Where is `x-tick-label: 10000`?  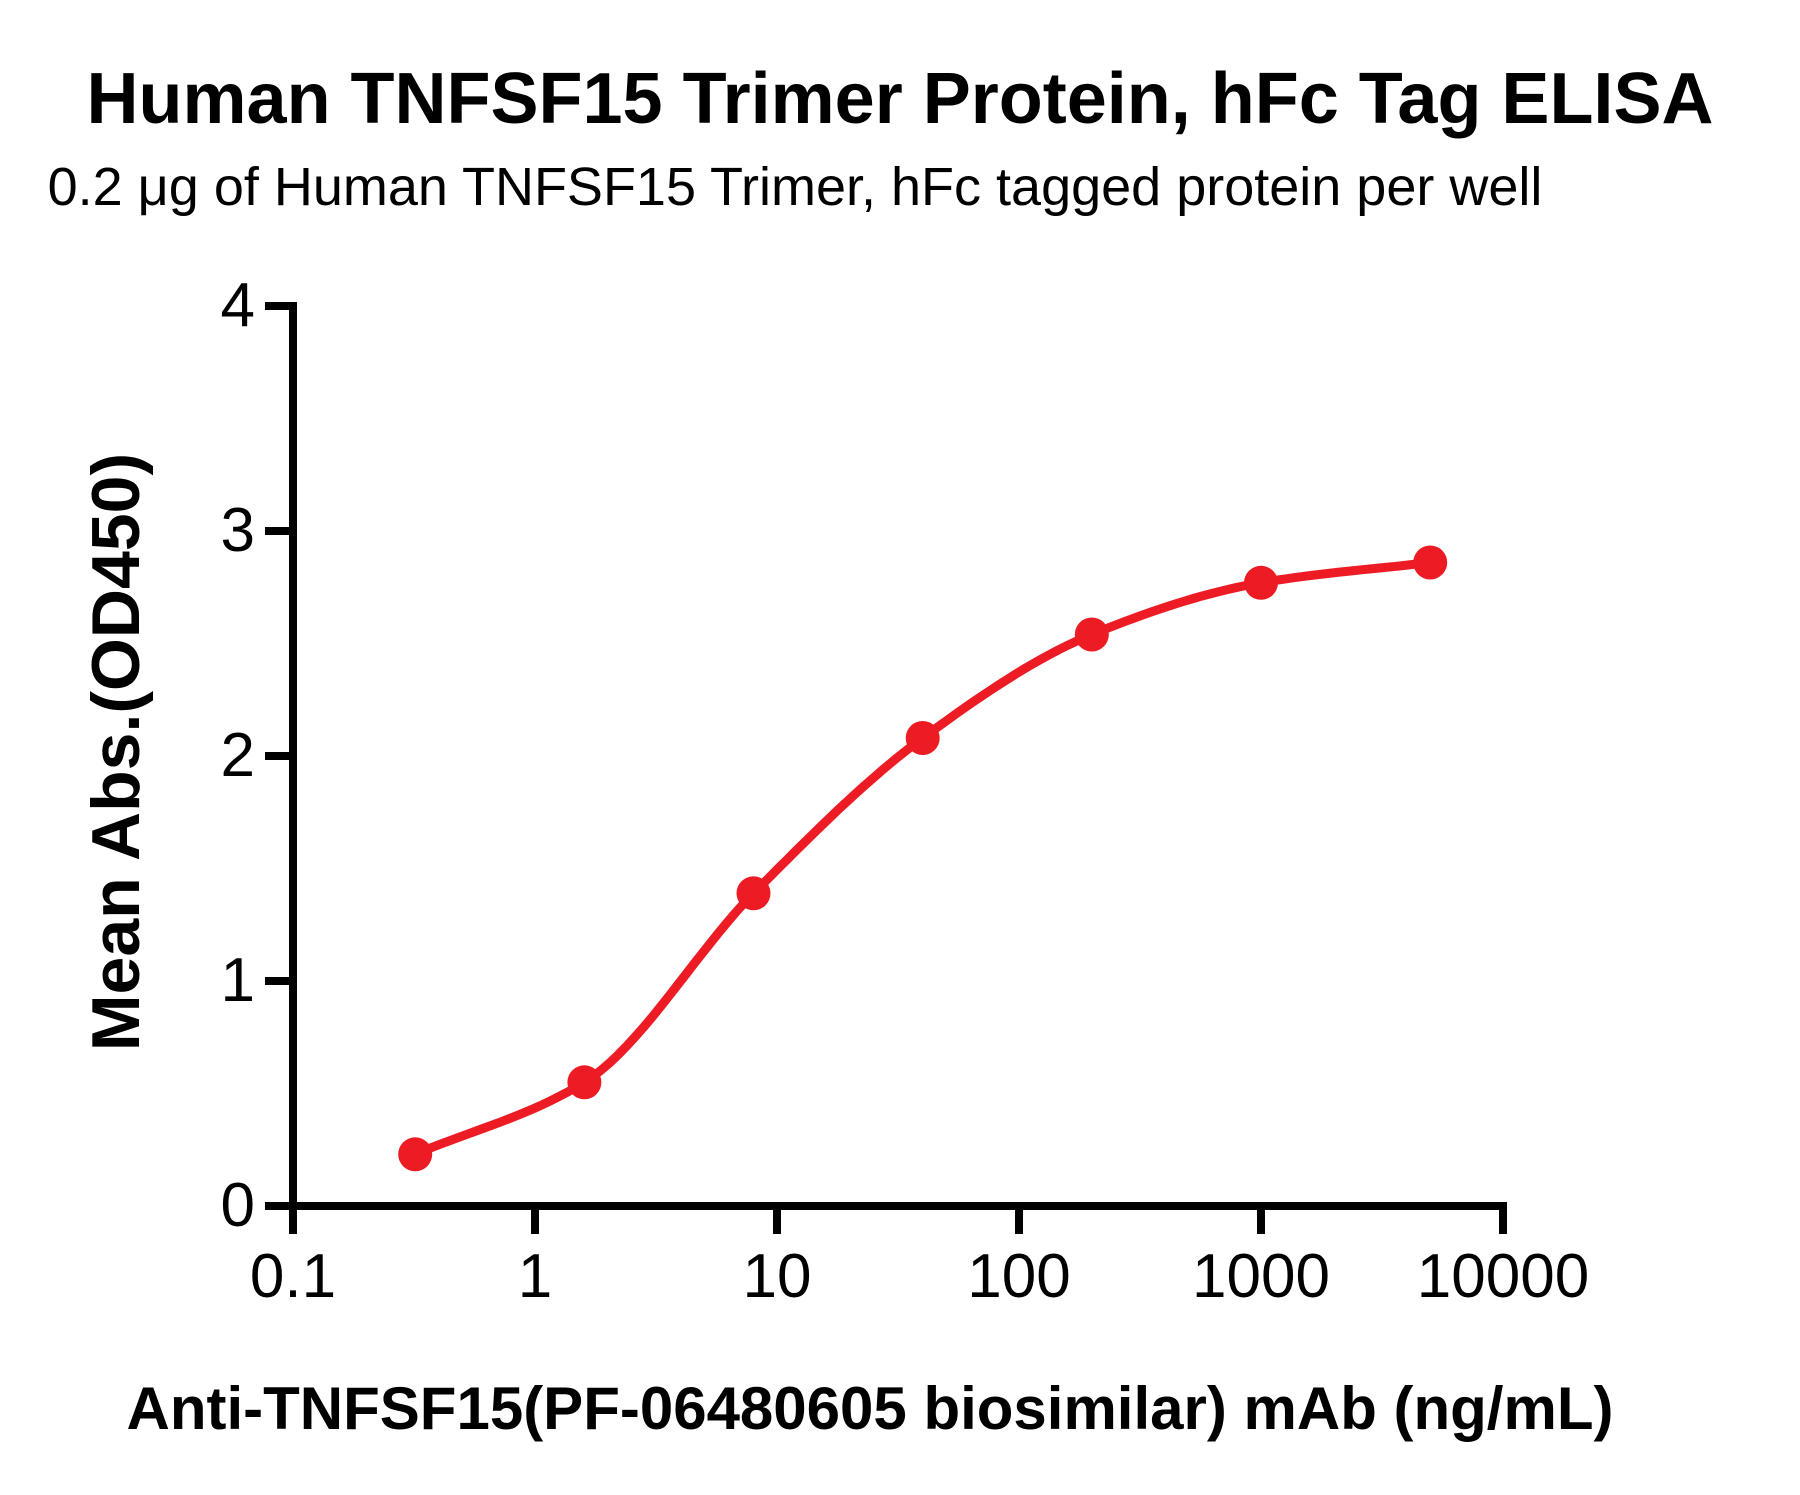
x-tick-label: 10000 is located at coordinates (1503, 1276).